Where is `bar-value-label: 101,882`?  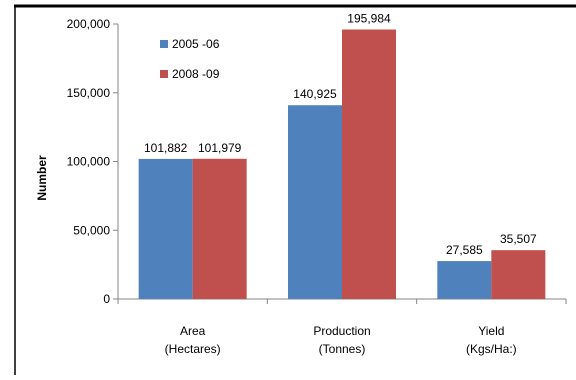
bar-value-label: 101,882 is located at coordinates (166, 148).